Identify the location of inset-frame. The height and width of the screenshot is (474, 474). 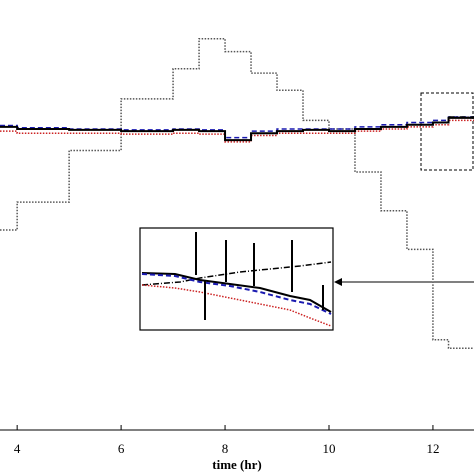
(236, 279).